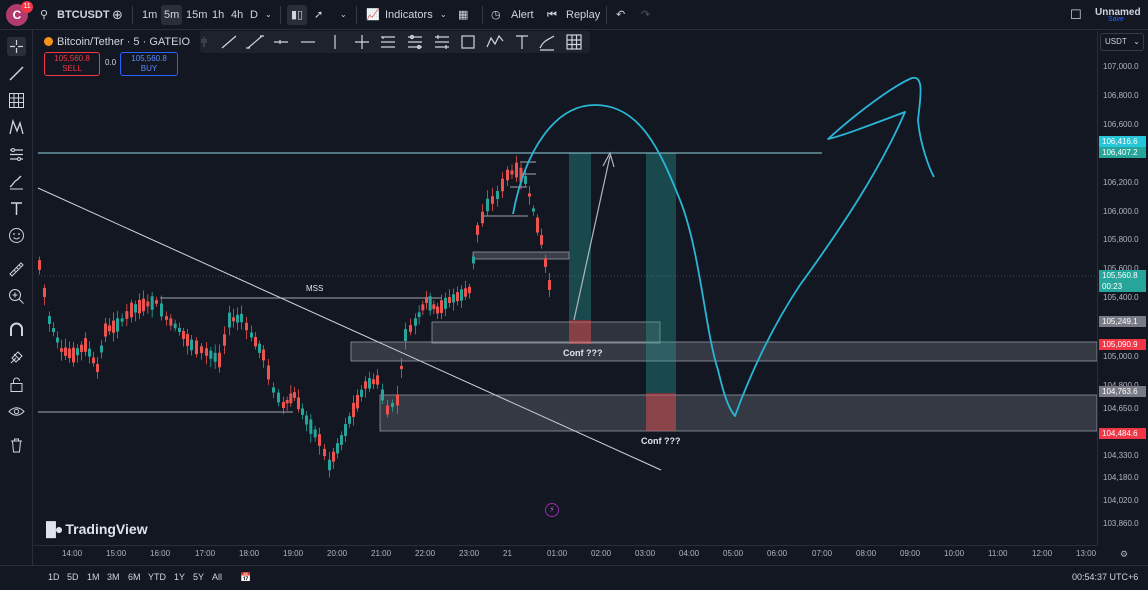  I want to click on search-icon: ⚲, so click(44, 15).